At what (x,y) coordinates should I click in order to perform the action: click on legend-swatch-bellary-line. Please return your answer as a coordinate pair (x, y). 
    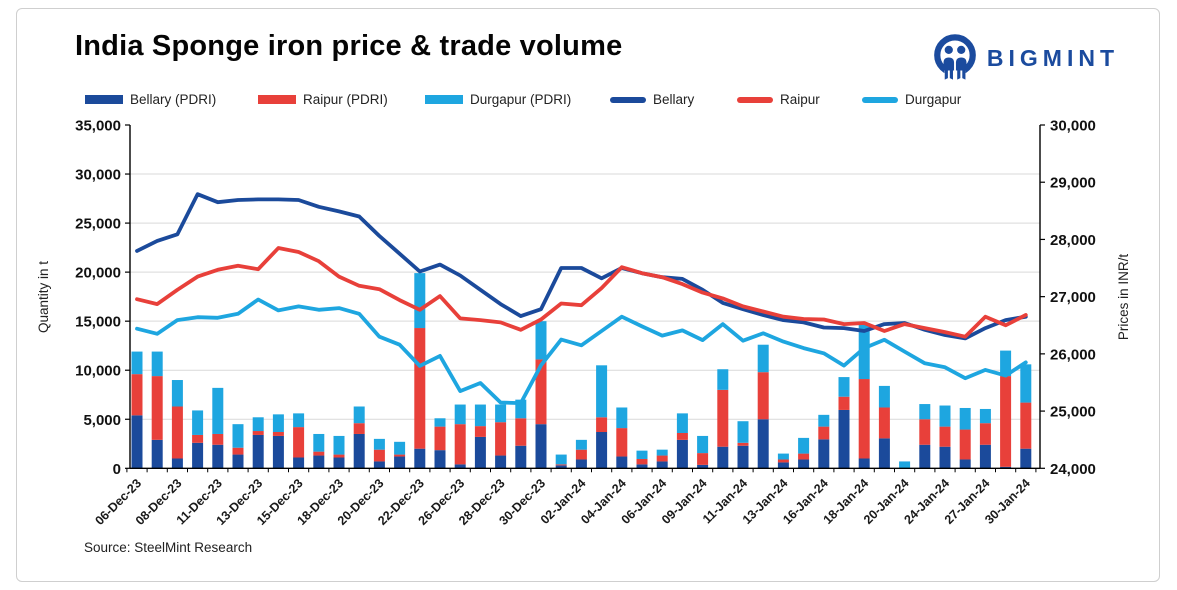
    Looking at the image, I should click on (628, 99).